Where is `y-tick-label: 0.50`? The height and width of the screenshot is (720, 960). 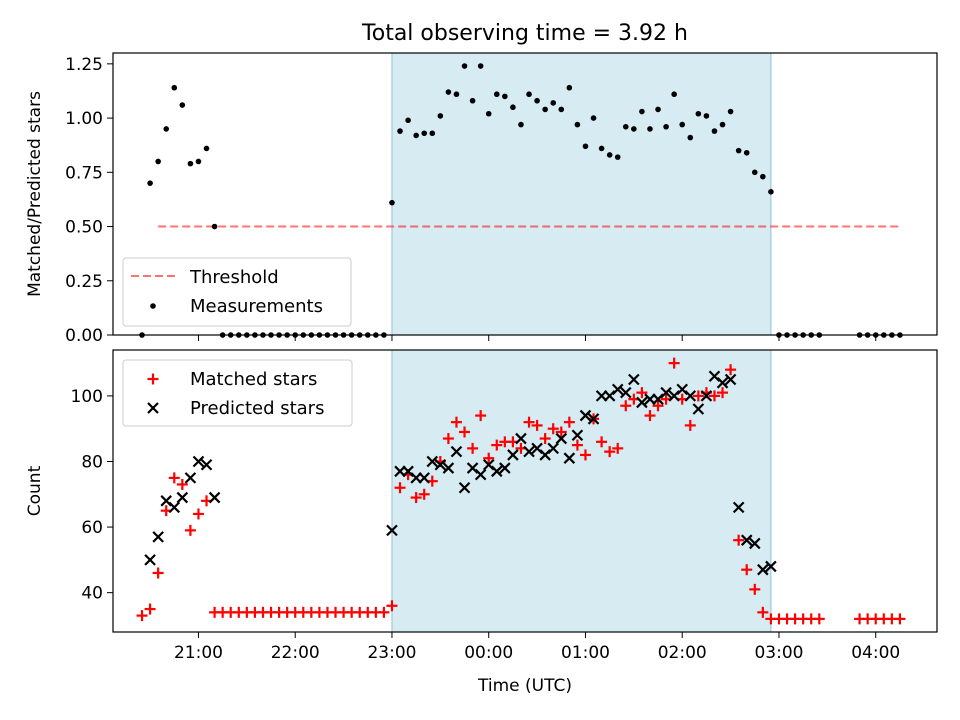 y-tick-label: 0.50 is located at coordinates (84, 228).